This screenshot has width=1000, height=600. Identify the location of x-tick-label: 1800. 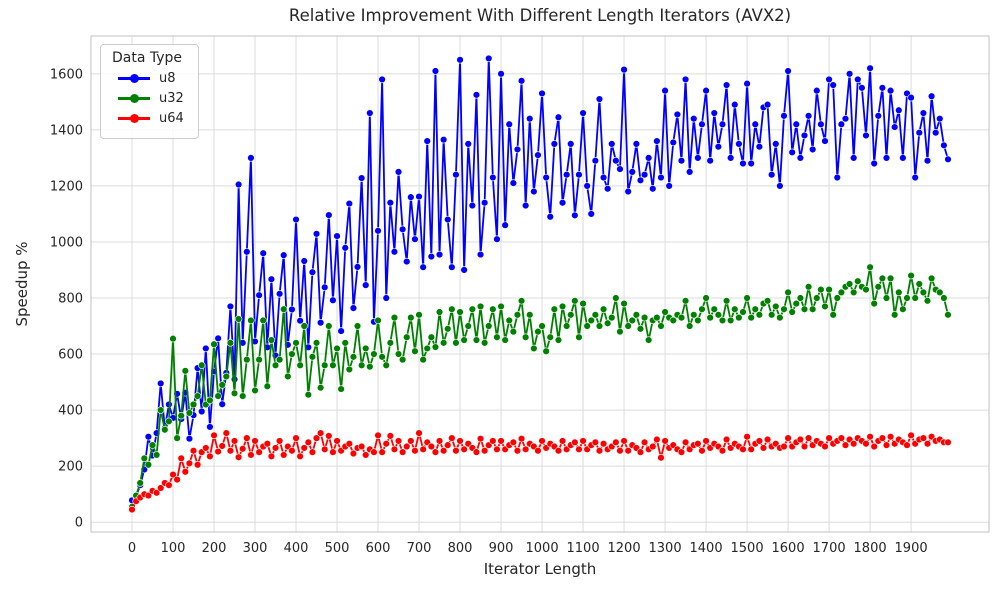
(870, 548).